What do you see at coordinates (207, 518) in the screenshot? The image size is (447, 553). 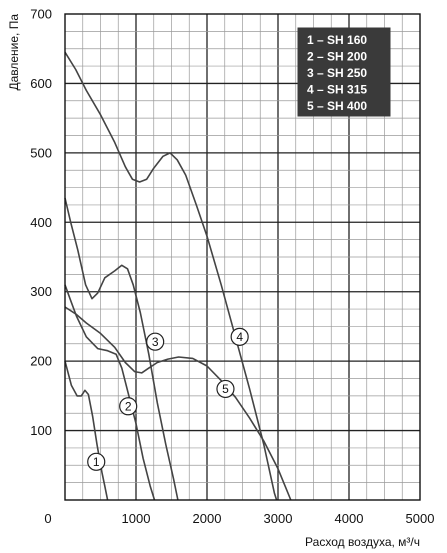 I see `x-tick-label: 2000` at bounding box center [207, 518].